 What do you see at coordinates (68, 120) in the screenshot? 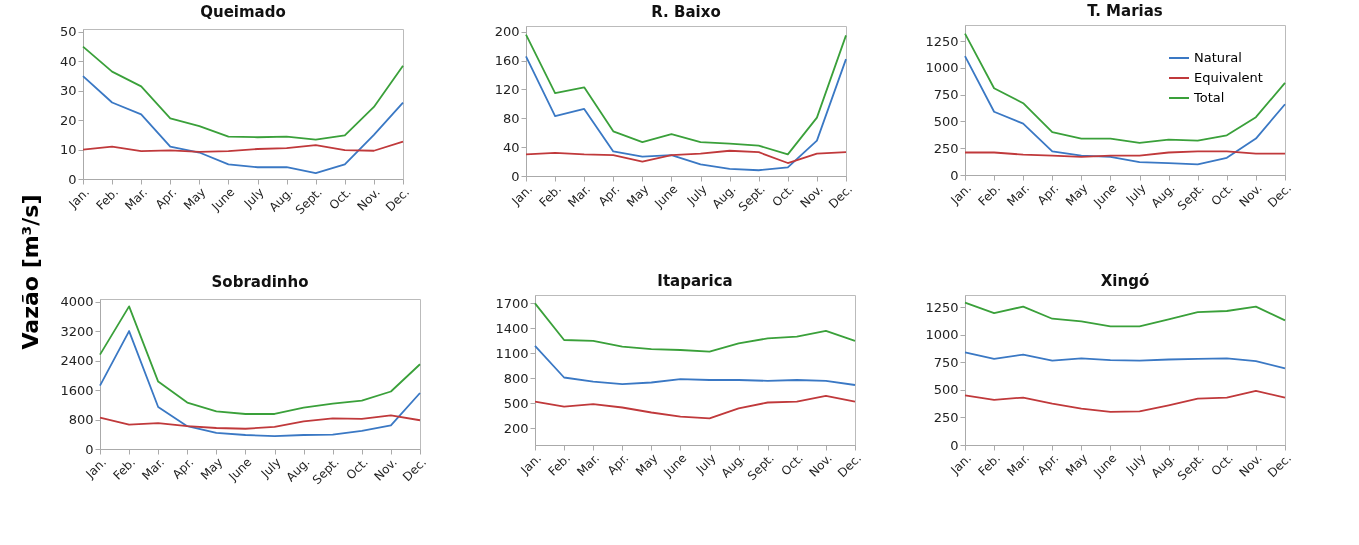
I see `y-tick-label: 20` at bounding box center [68, 120].